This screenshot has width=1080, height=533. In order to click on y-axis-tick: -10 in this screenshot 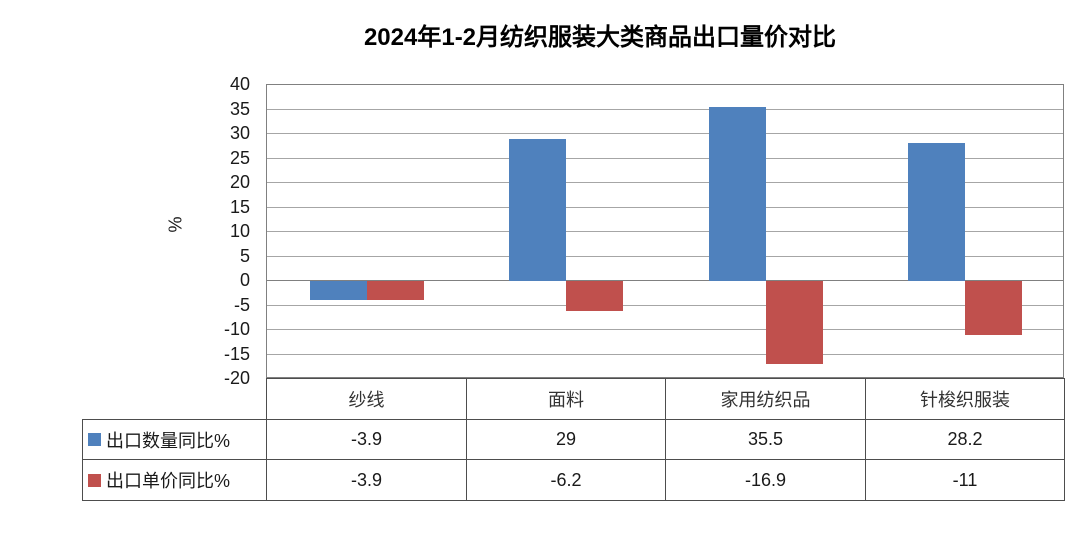, I will do `click(236, 329)`.